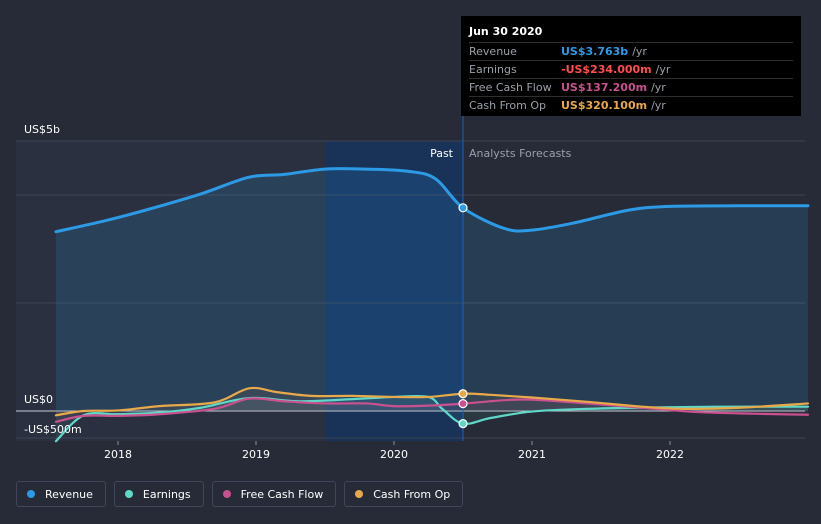 The width and height of the screenshot is (821, 524). I want to click on y-label-top: US$5b, so click(42, 129).